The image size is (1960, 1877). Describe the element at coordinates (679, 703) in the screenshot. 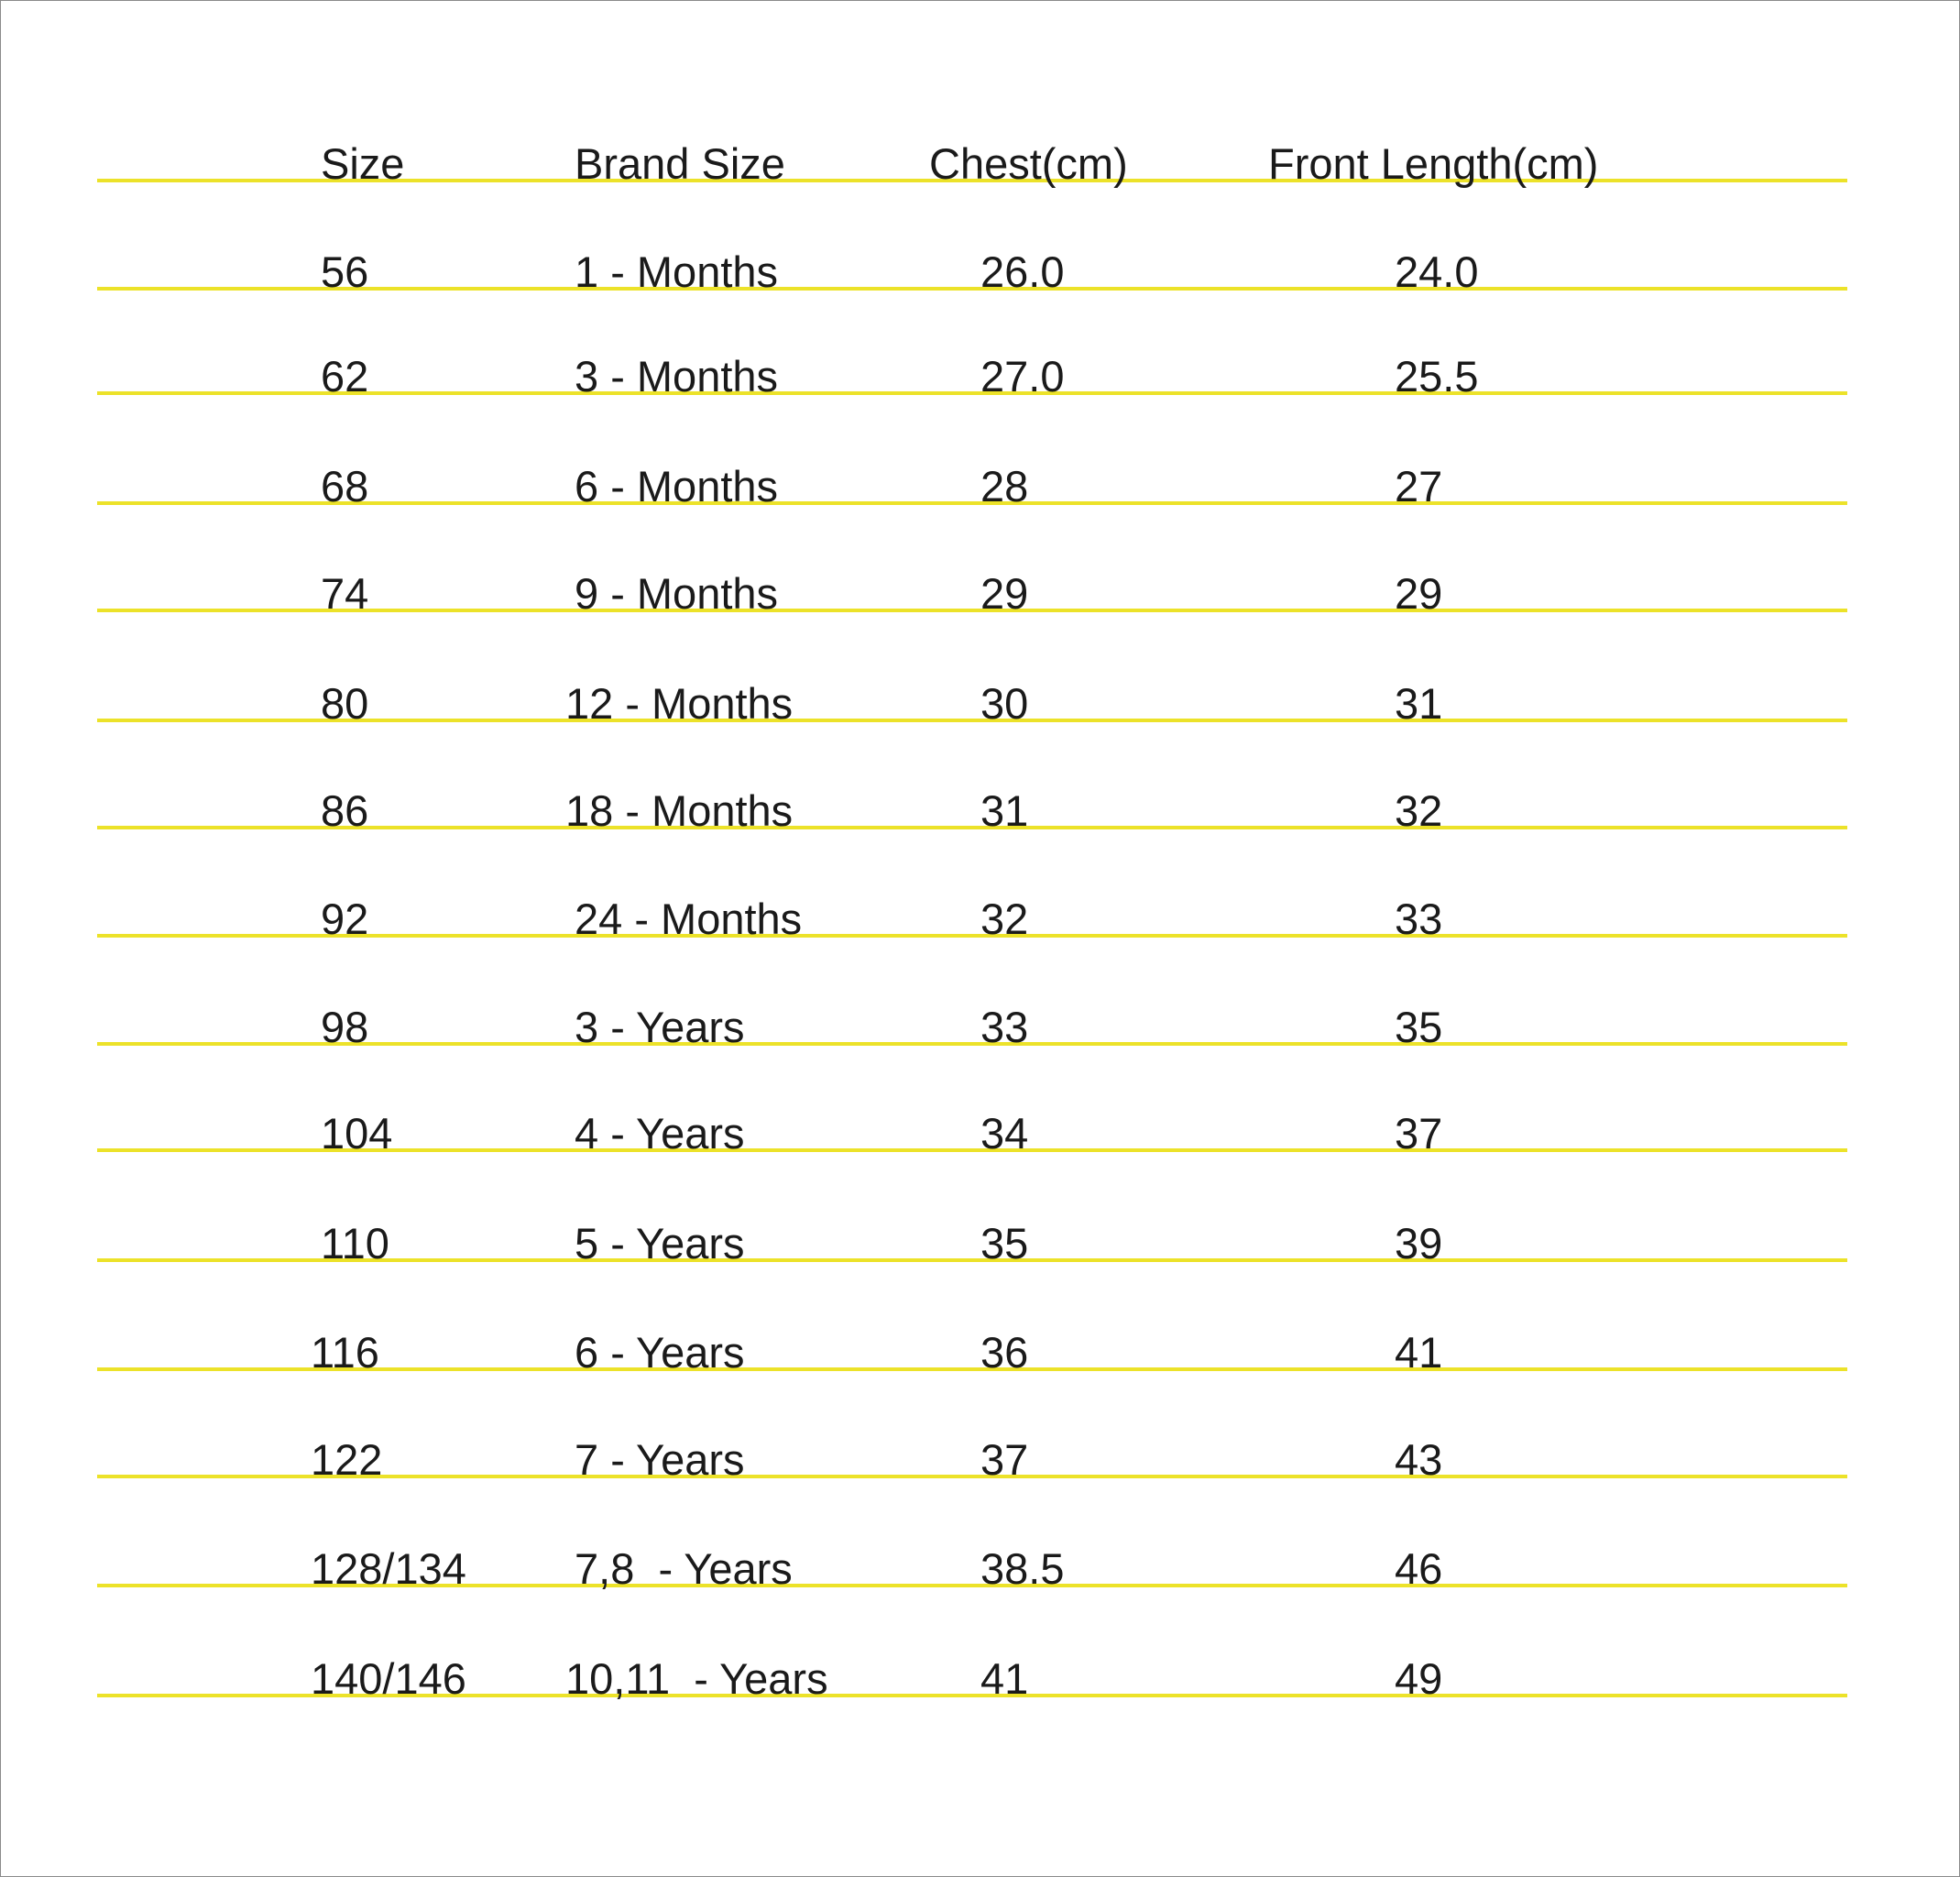

I see `cell-brand-size: 12 - Months` at that location.